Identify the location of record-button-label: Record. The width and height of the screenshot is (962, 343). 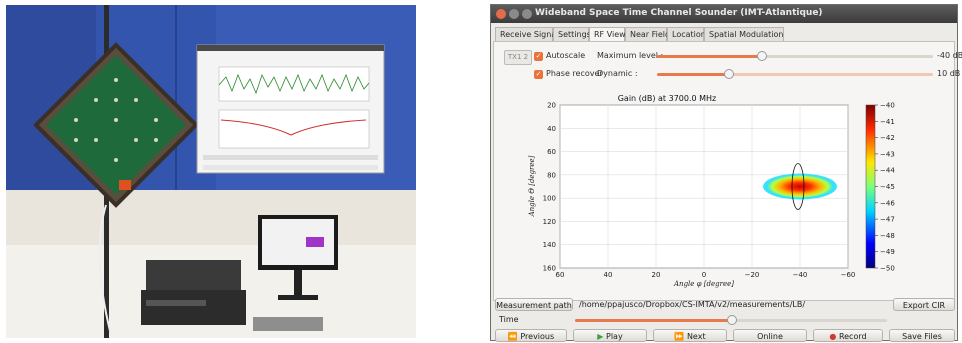
(852, 336).